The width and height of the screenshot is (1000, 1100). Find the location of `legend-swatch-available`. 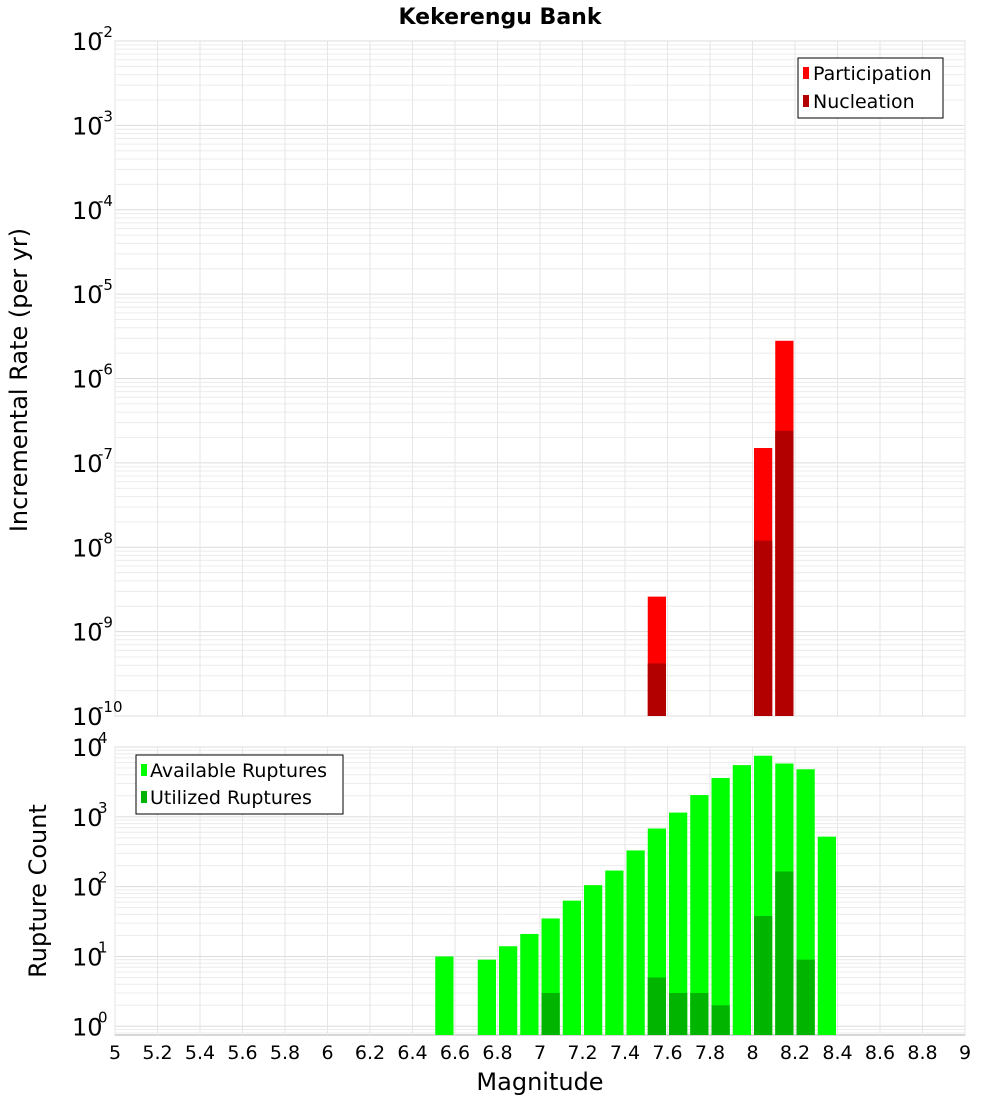

legend-swatch-available is located at coordinates (144, 770).